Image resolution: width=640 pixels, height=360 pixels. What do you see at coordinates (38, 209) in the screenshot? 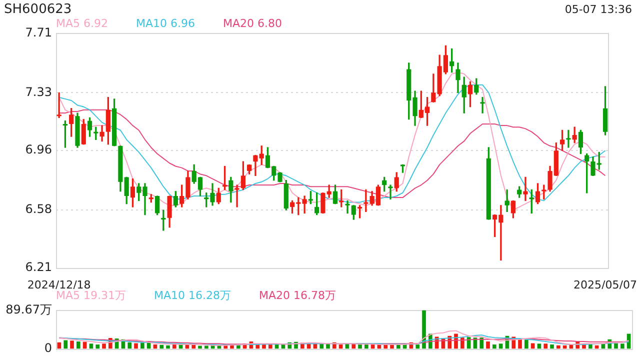
I see `y-tick-label: 6.58` at bounding box center [38, 209].